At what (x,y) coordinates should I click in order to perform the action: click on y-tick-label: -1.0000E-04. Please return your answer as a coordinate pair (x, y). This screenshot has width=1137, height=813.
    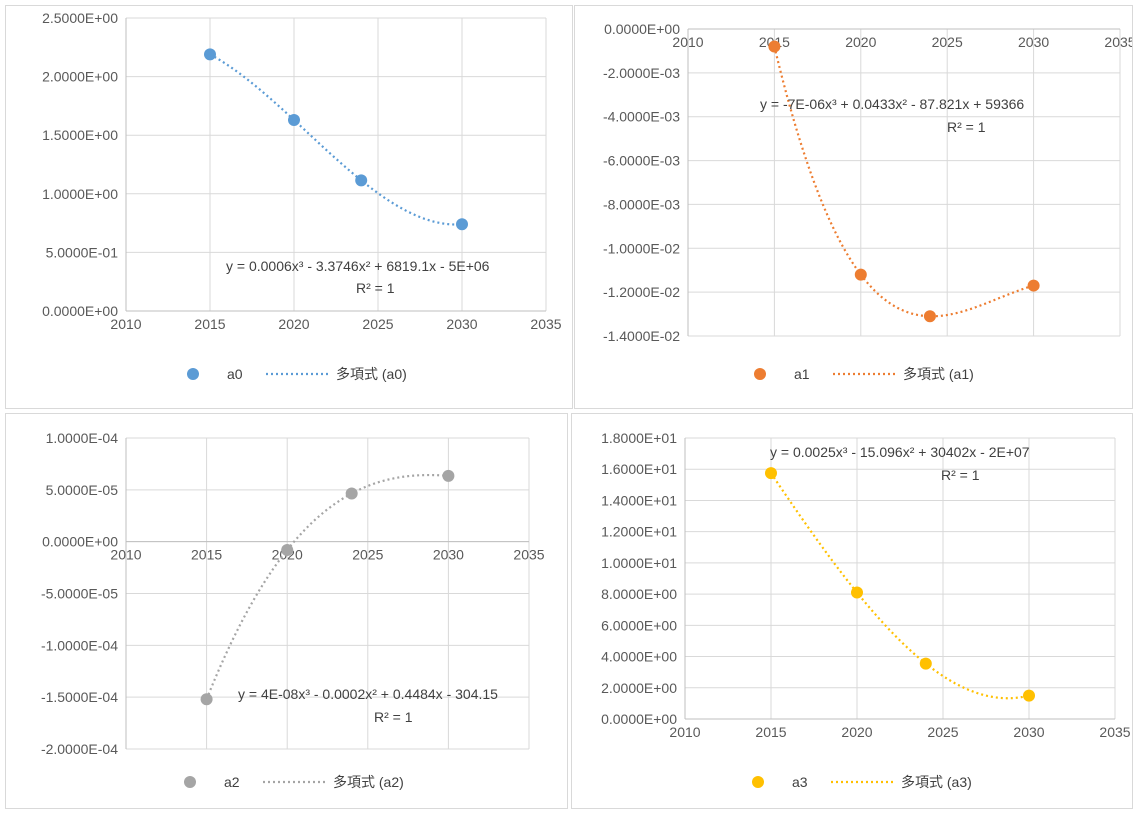
    Looking at the image, I should click on (79, 645).